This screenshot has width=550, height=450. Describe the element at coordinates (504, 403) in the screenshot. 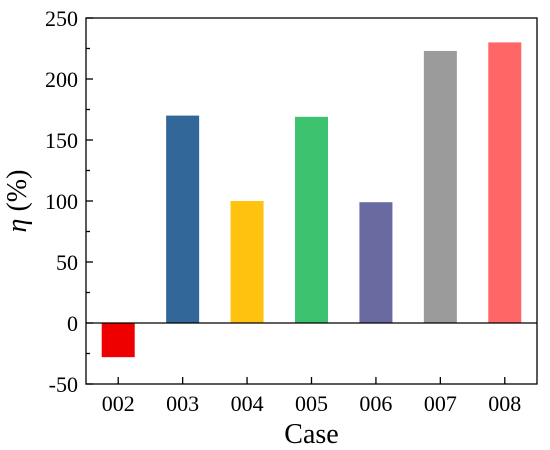

I see `x-tick-label: 008` at that location.